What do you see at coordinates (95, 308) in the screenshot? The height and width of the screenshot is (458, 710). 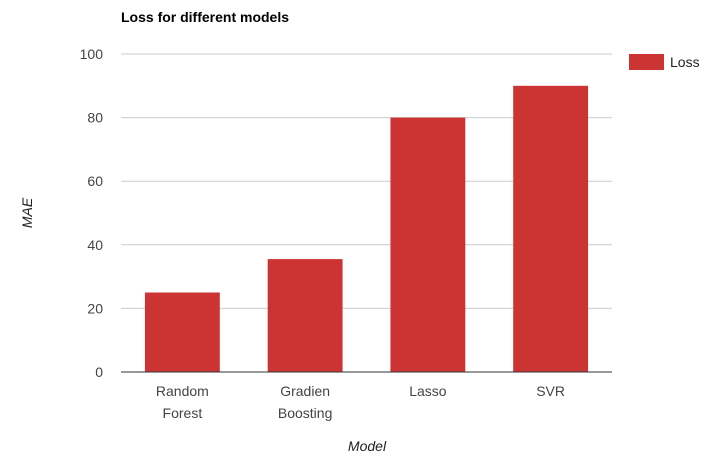 I see `y-tick-label: 20` at bounding box center [95, 308].